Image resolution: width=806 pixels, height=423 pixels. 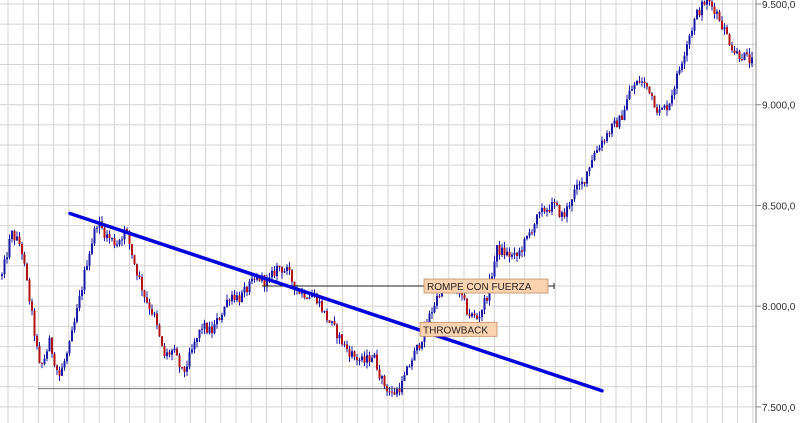 What do you see at coordinates (779, 206) in the screenshot?
I see `y-tick-label: 8.500,0` at bounding box center [779, 206].